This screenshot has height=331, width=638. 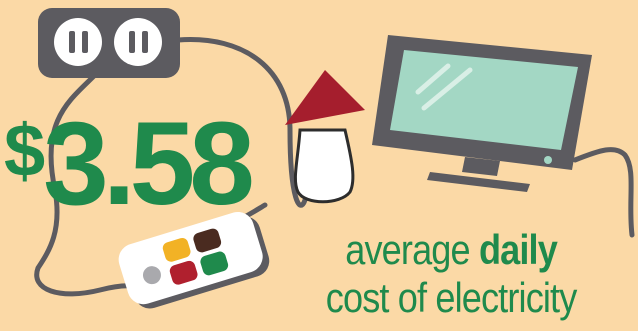 I want to click on tv-power-light, so click(x=548, y=160).